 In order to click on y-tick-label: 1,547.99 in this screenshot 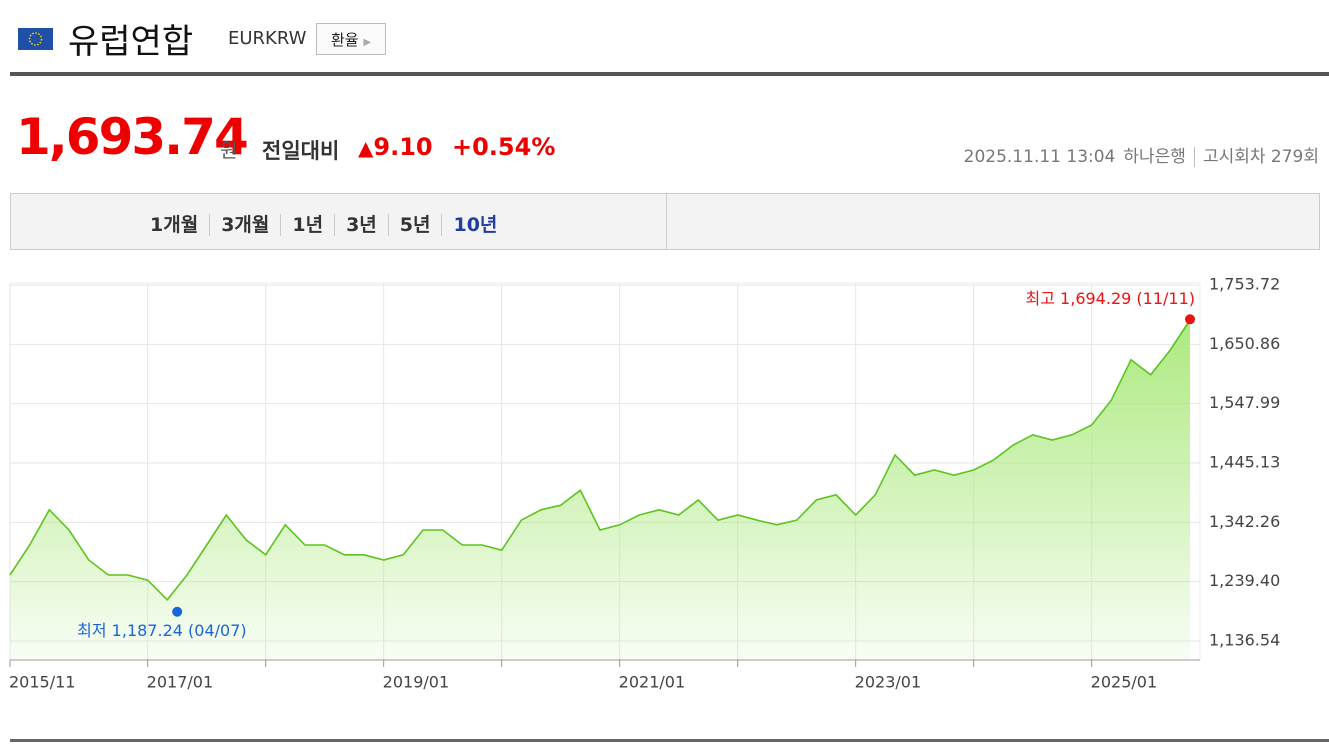, I will do `click(1244, 402)`.